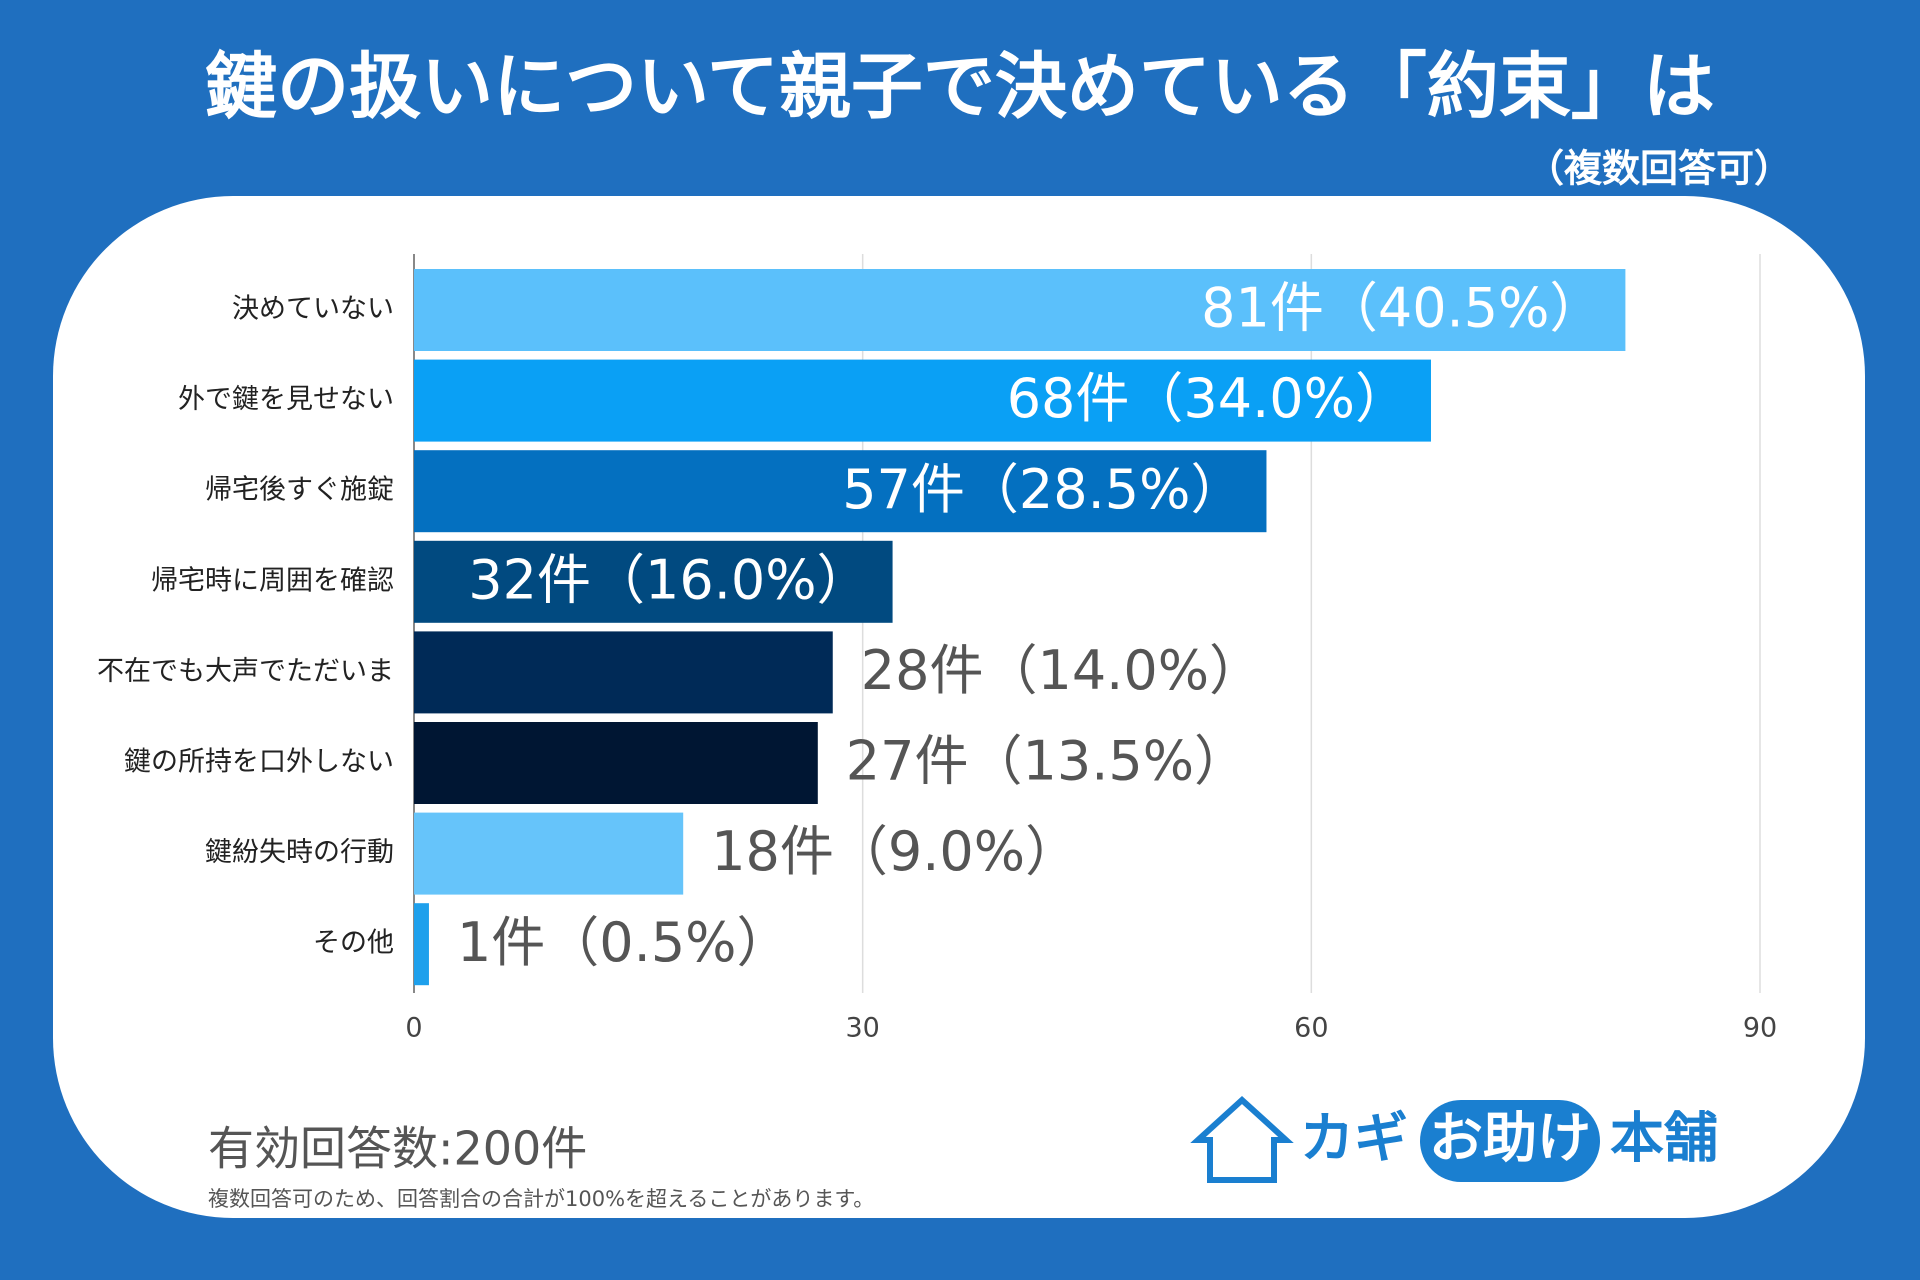 Image resolution: width=1920 pixels, height=1280 pixels. What do you see at coordinates (862, 1028) in the screenshot?
I see `x-tick-label: 30` at bounding box center [862, 1028].